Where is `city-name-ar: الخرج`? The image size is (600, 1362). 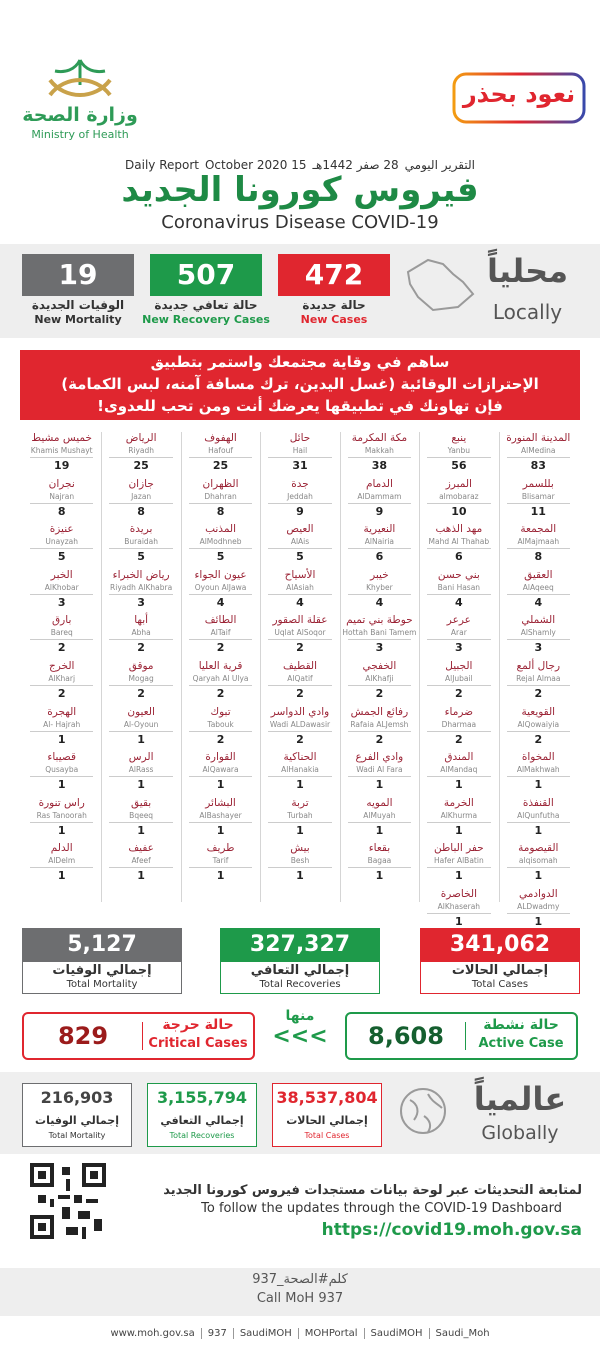
city-name-ar: الخرج is located at coordinates (61, 666).